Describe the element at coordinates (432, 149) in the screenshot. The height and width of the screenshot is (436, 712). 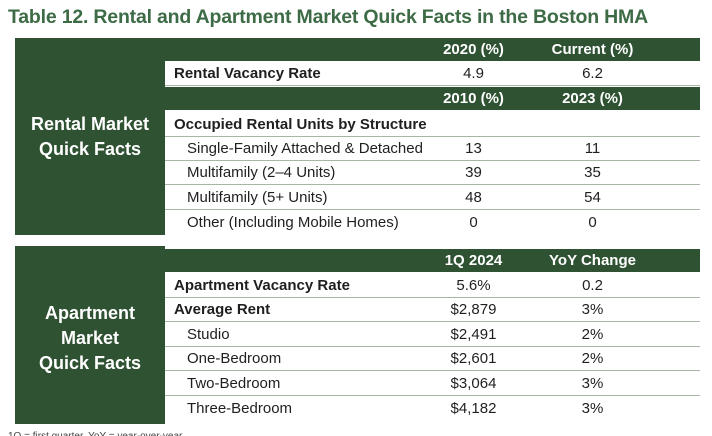
I see `table-row: Single-Family Attached & Detached 13 11` at that location.